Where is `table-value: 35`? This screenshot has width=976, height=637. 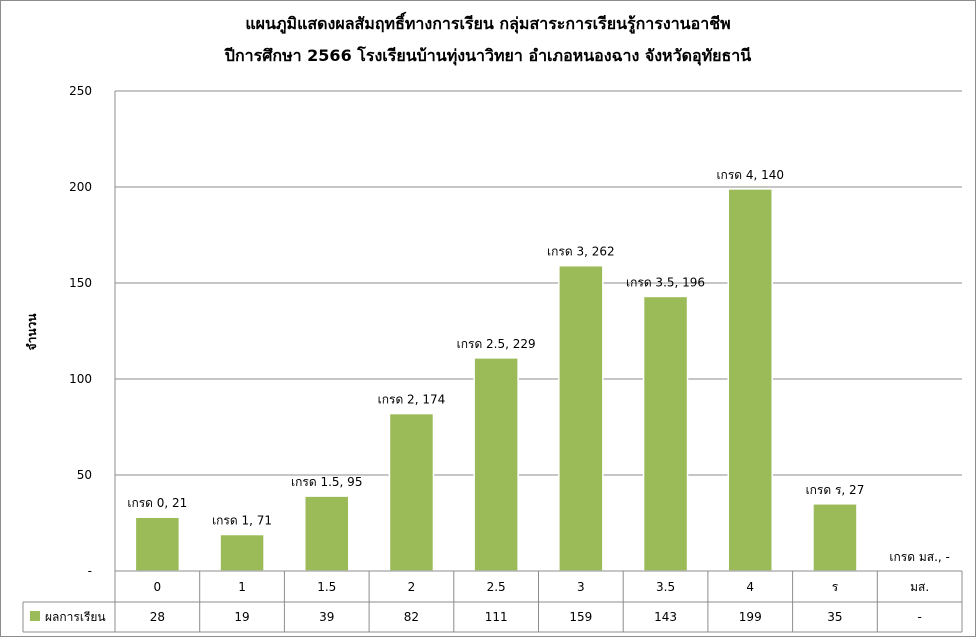
table-value: 35 is located at coordinates (834, 617).